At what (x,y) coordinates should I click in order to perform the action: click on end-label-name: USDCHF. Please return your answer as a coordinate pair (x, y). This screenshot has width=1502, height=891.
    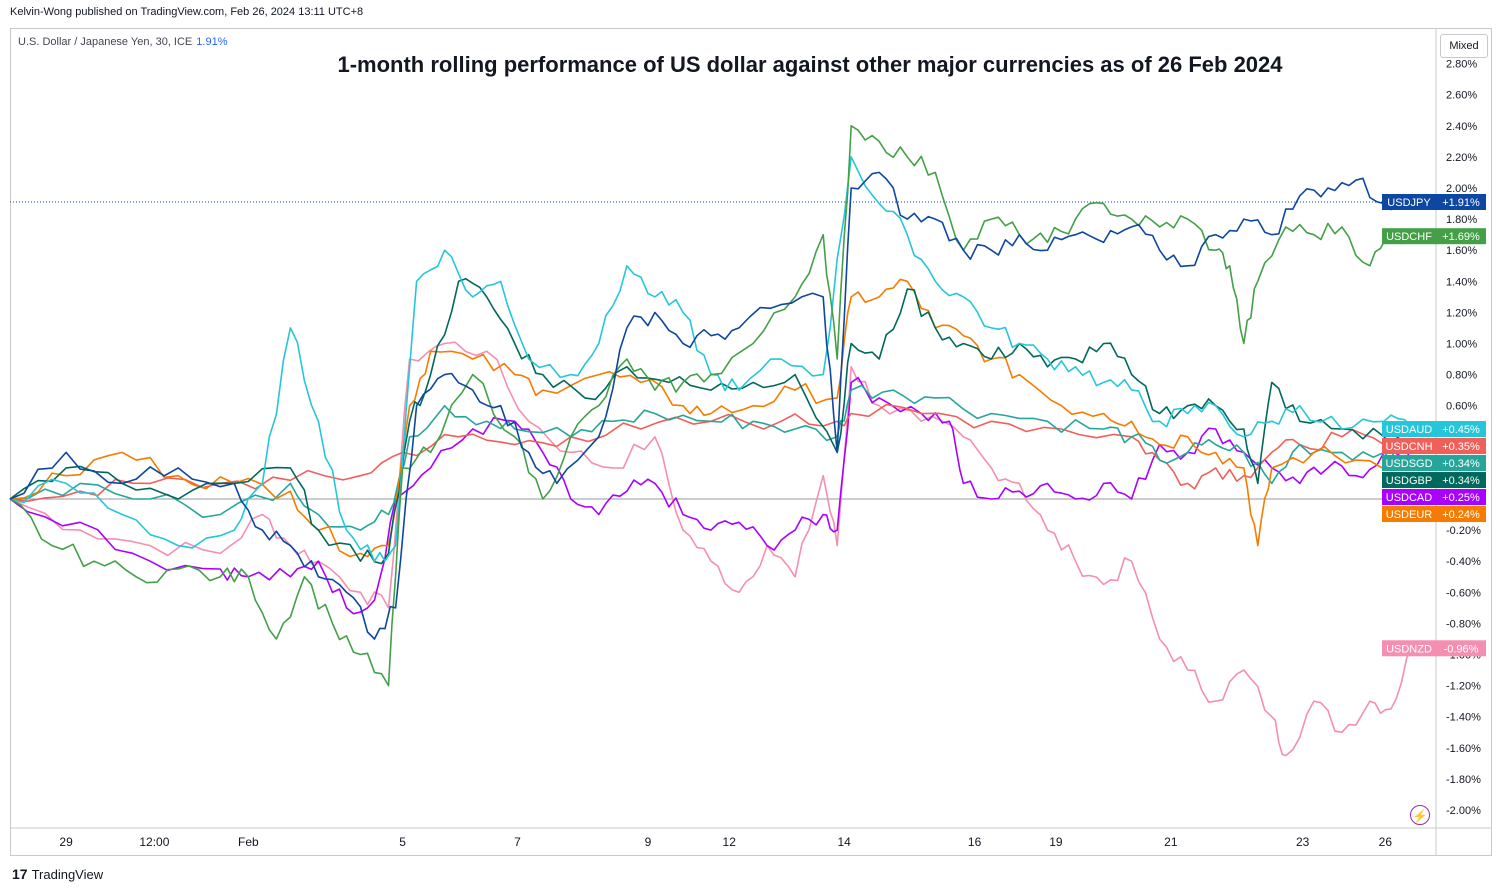
    Looking at the image, I should click on (1409, 237).